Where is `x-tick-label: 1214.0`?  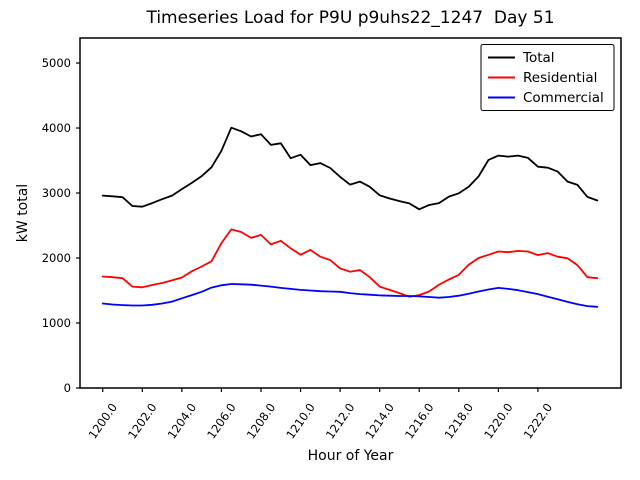
x-tick-label: 1214.0 is located at coordinates (379, 420).